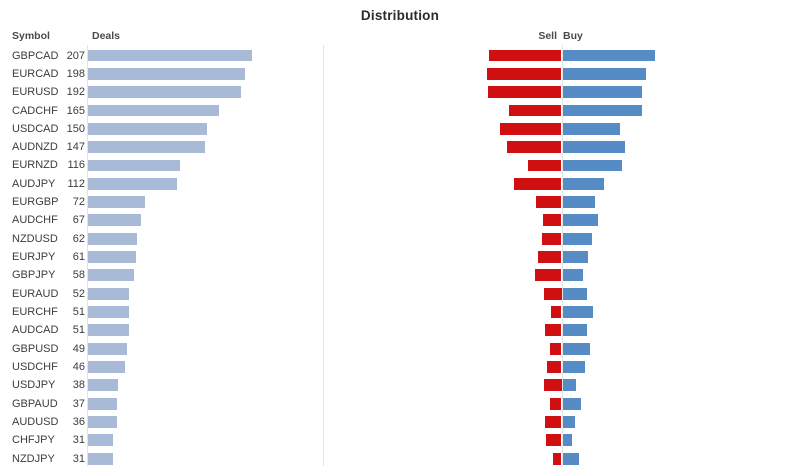 The height and width of the screenshot is (471, 800). I want to click on deals-value: 37, so click(78, 403).